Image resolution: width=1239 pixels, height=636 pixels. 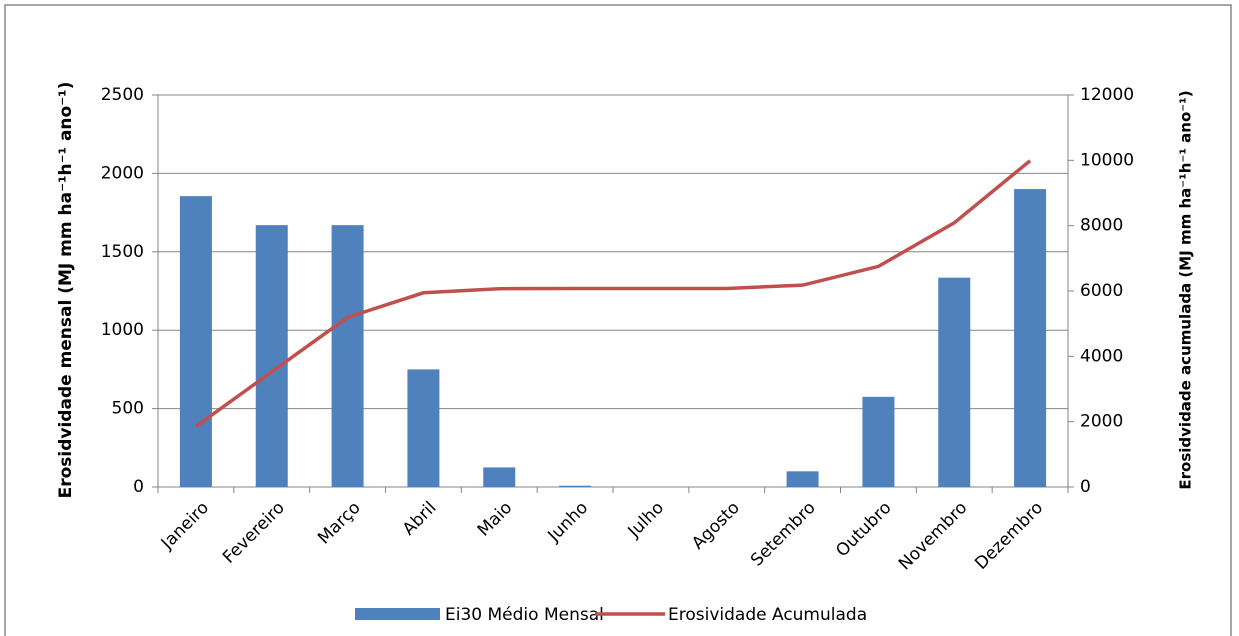 What do you see at coordinates (122, 95) in the screenshot?
I see `y-tick-label: 2500` at bounding box center [122, 95].